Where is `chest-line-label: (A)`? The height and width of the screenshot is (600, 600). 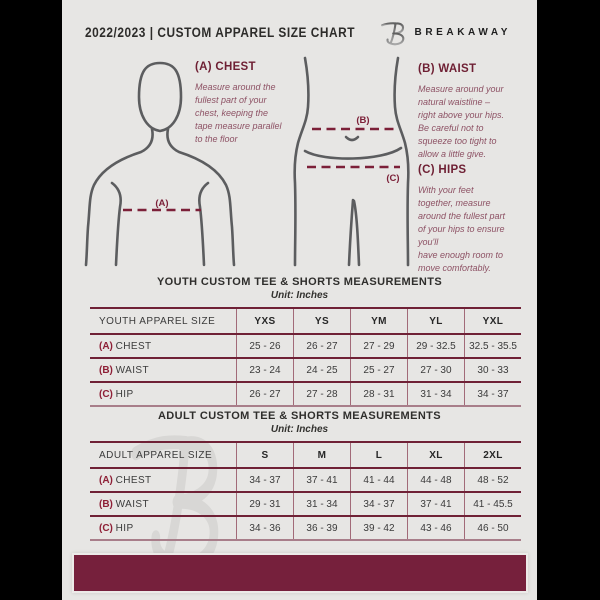
chest-line-label: (A) is located at coordinates (161, 203).